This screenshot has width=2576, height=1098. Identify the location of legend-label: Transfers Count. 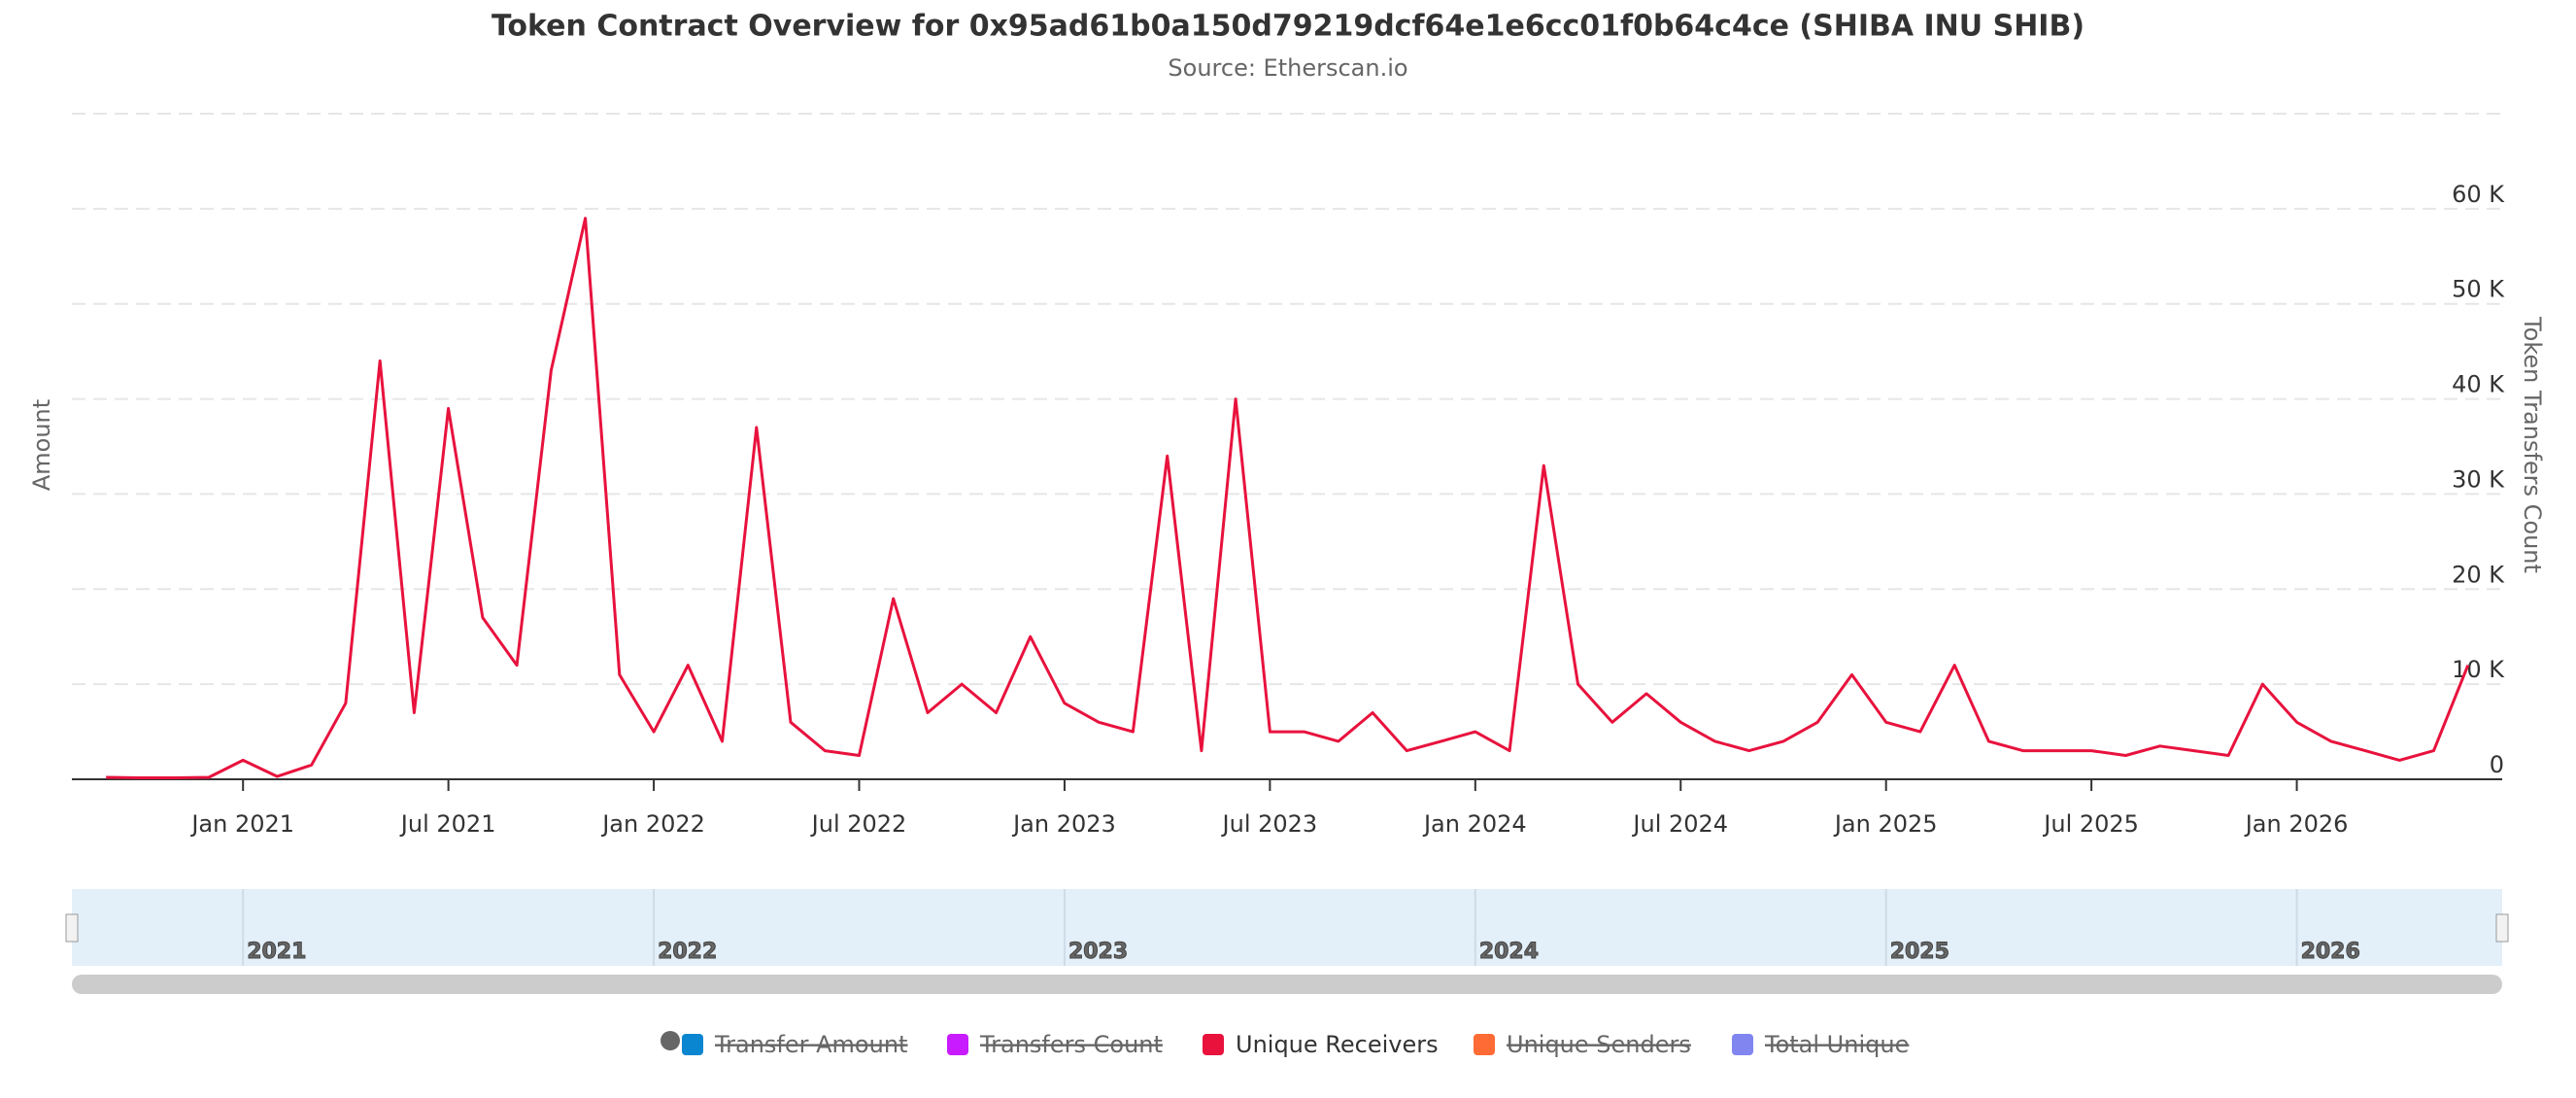
(1071, 1044).